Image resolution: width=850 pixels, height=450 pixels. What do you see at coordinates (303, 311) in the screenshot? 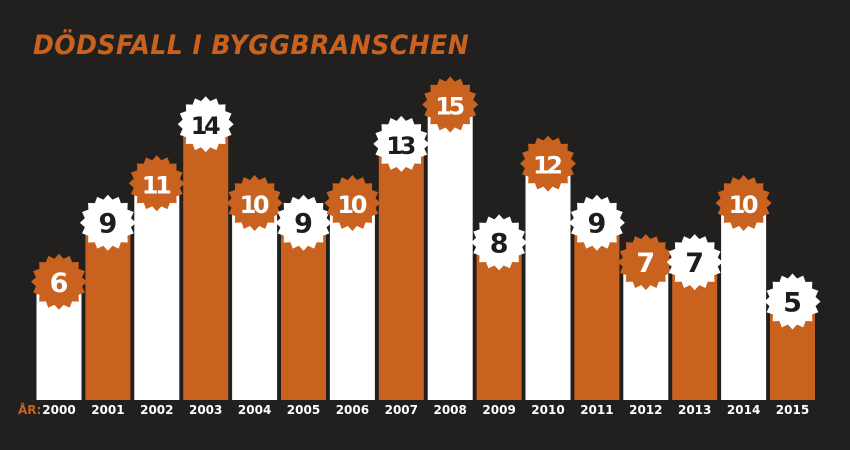
I see `bar-2005` at bounding box center [303, 311].